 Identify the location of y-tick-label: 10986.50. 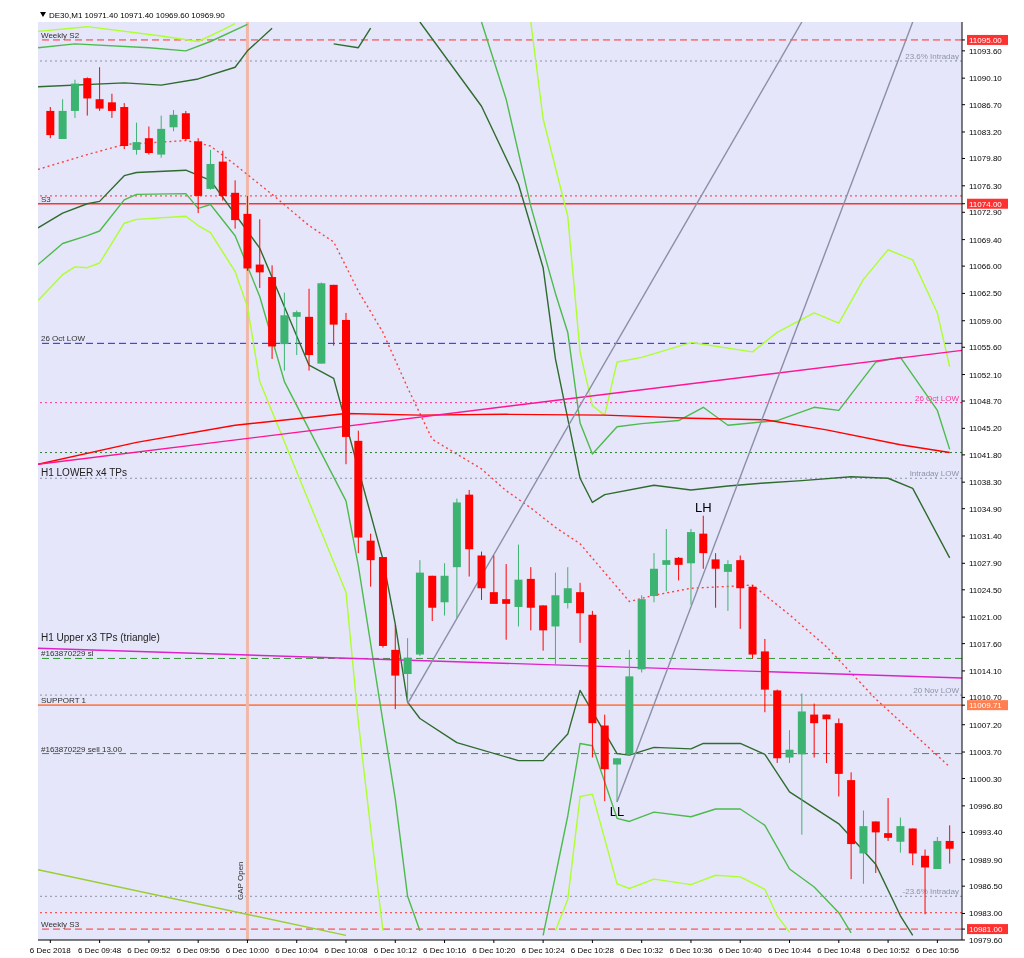
(986, 887).